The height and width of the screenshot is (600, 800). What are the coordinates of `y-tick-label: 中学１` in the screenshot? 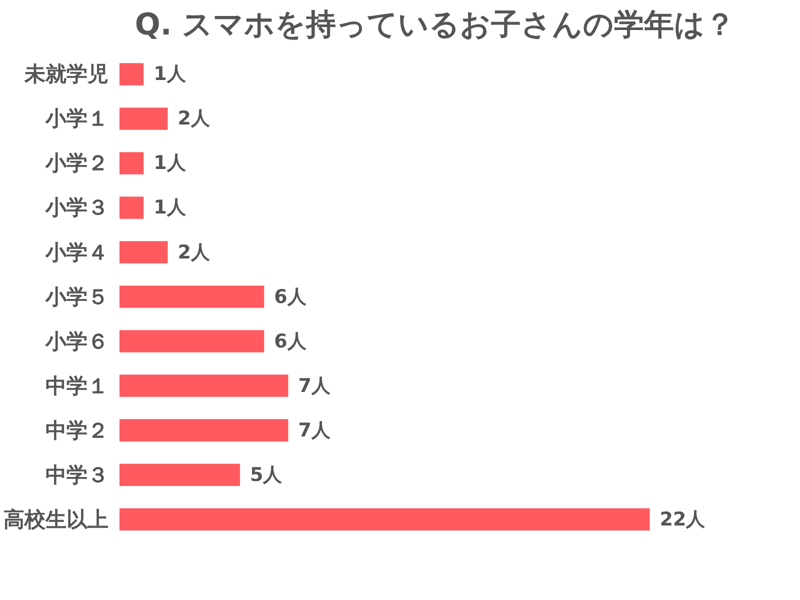 It's located at (77, 386).